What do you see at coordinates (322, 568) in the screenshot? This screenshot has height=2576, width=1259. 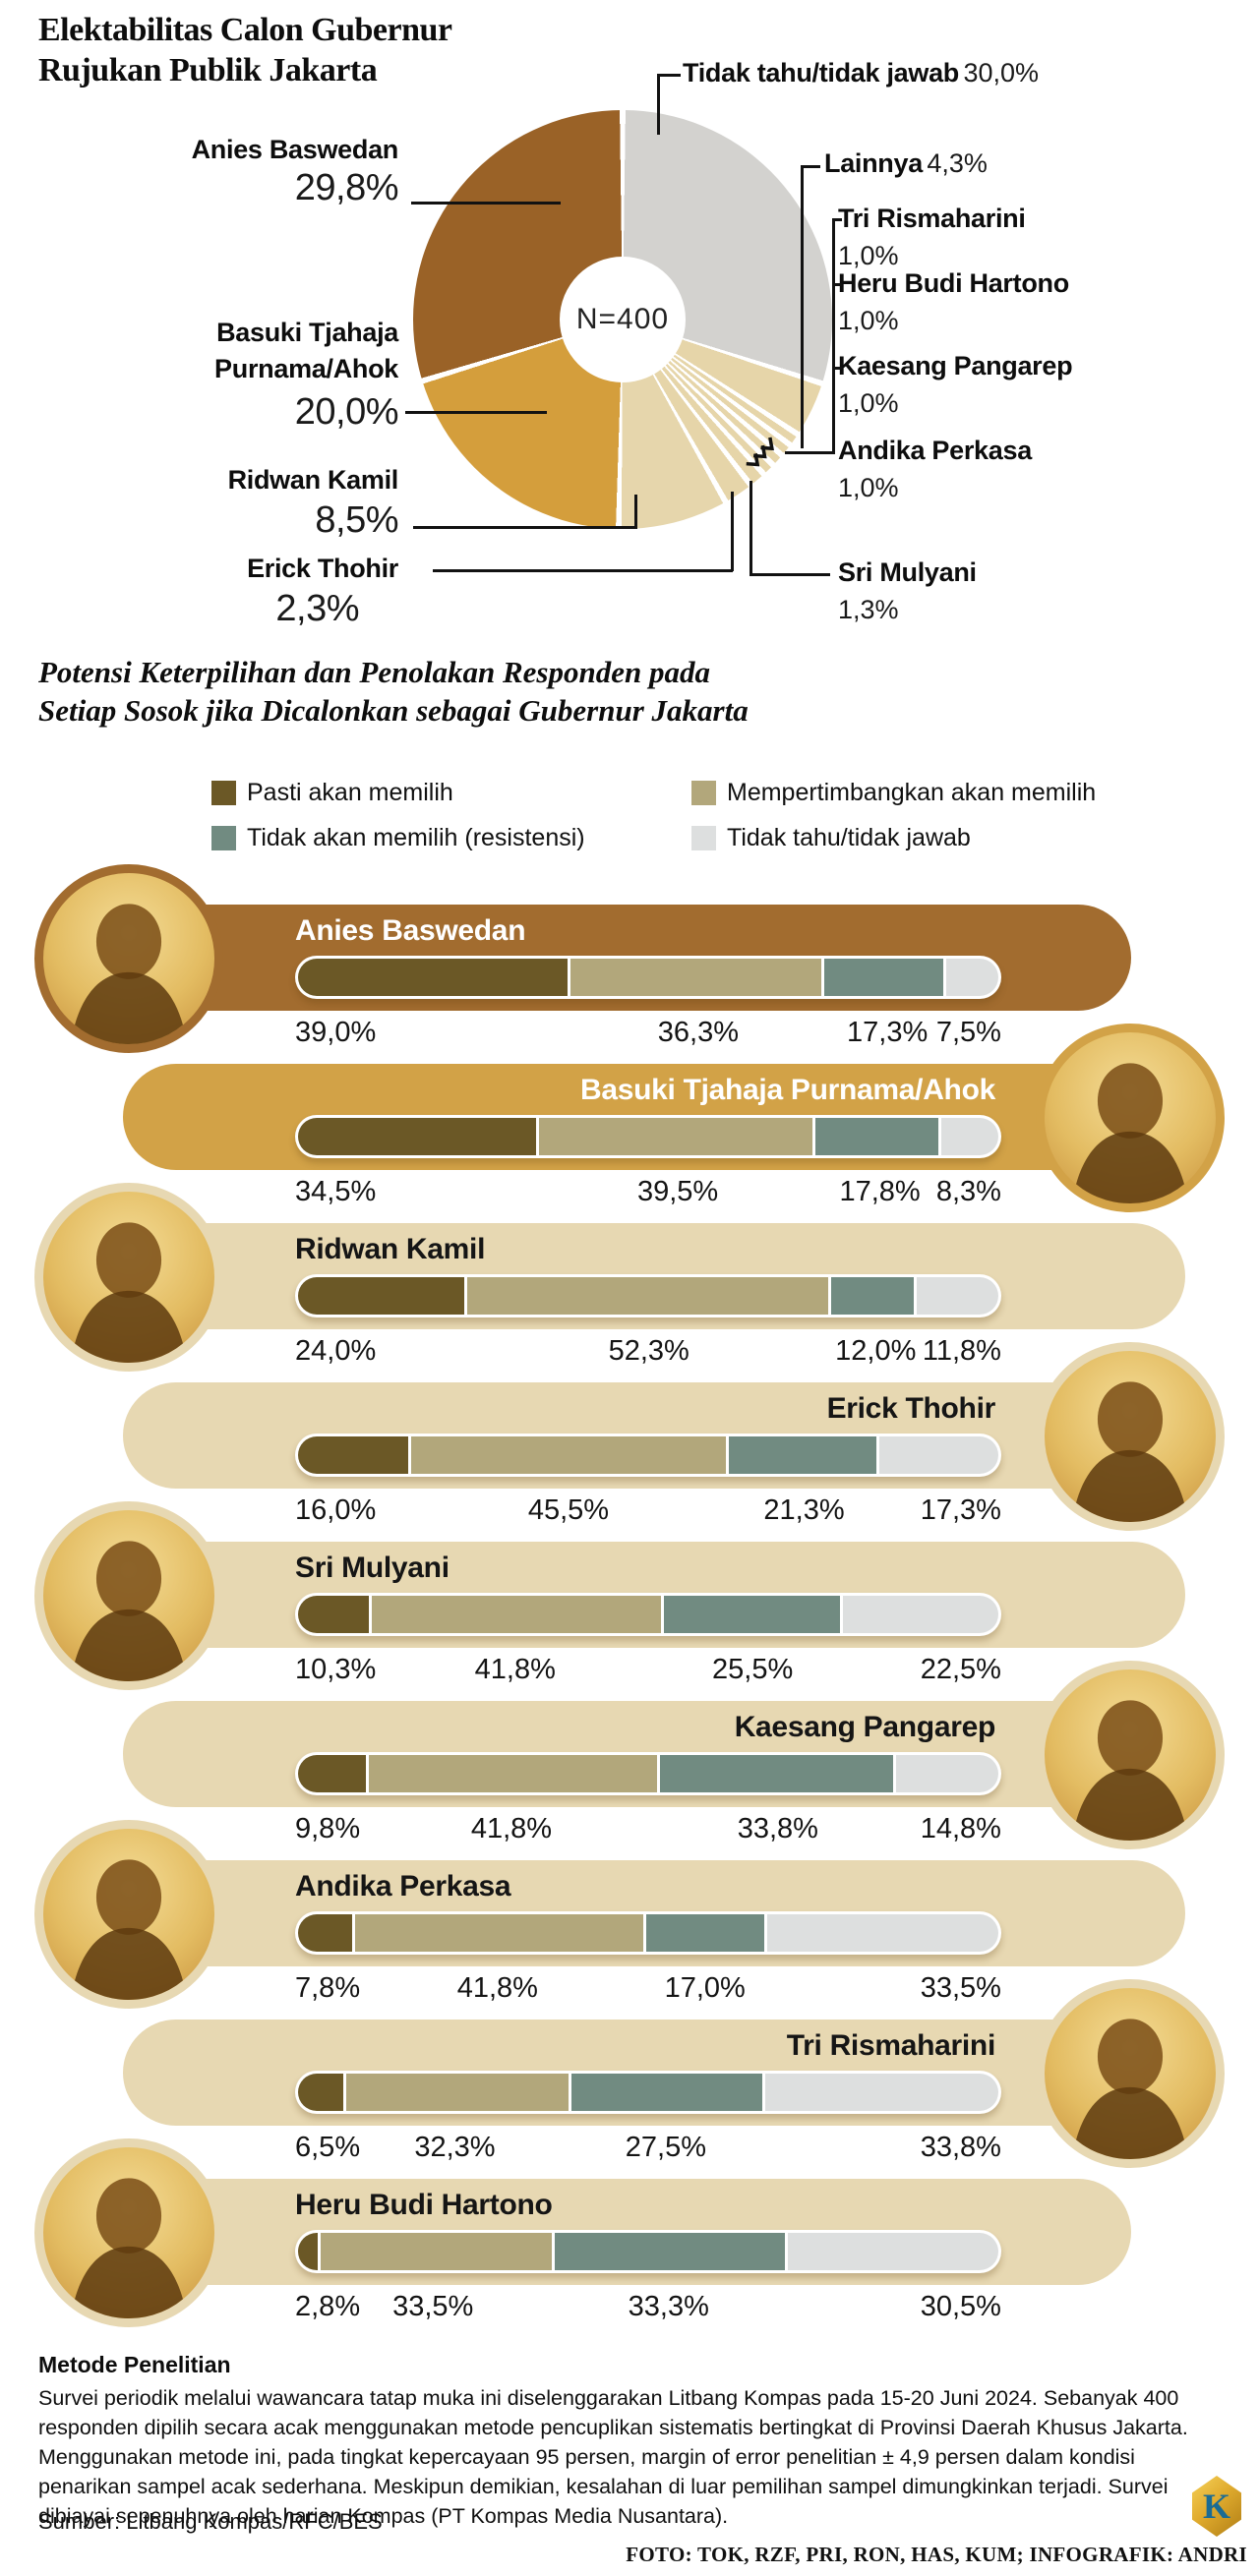 I see `pie-label-erick: Erick Thohir` at bounding box center [322, 568].